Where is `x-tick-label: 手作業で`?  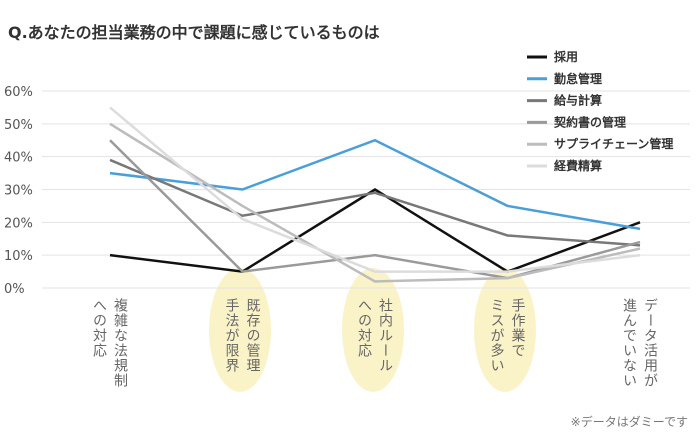
x-tick-label: 手作業で is located at coordinates (518, 328).